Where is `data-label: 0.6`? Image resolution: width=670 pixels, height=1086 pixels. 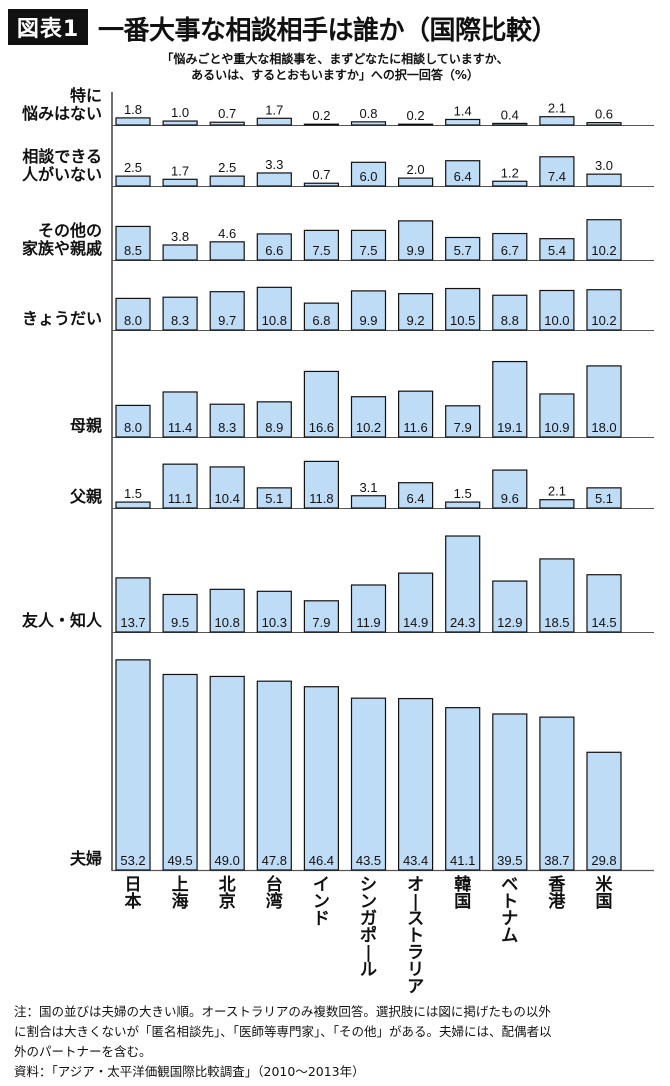 data-label: 0.6 is located at coordinates (604, 114).